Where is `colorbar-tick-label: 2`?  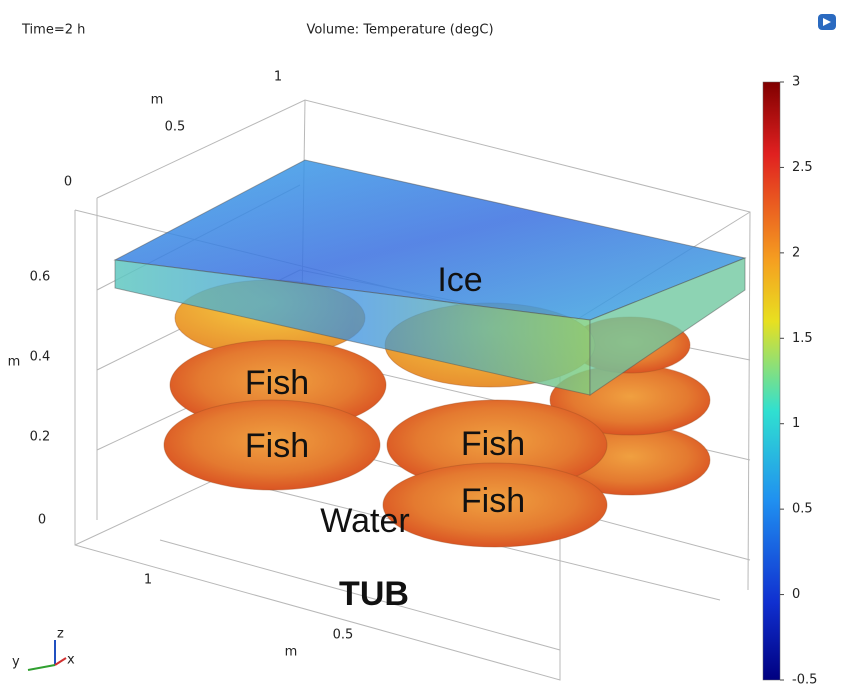
colorbar-tick-label: 2 is located at coordinates (796, 252).